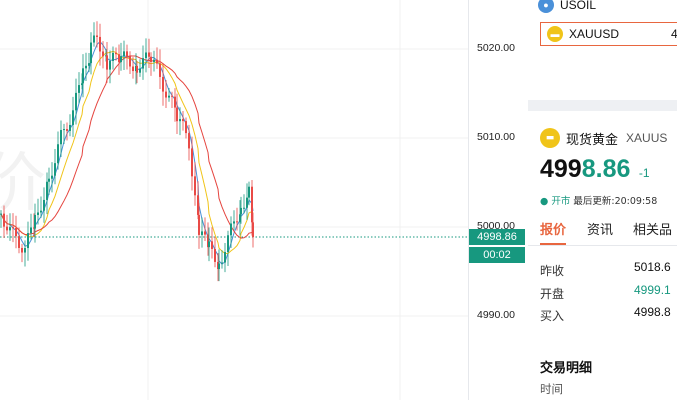  I want to click on watchlist-item-xauusd: ▬ XAUUSD 4, so click(608, 34).